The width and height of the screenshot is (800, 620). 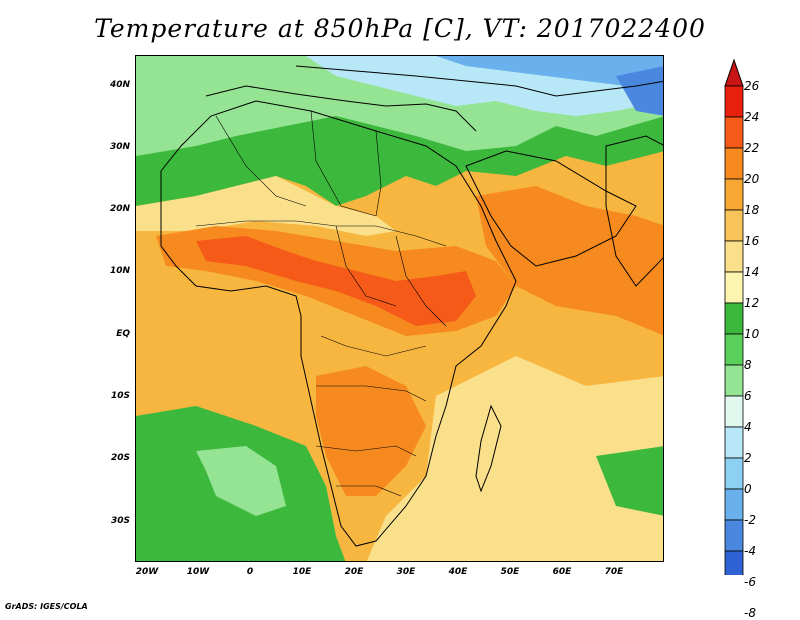 What do you see at coordinates (629, 481) in the screenshot?
I see `field-southeast-green` at bounding box center [629, 481].